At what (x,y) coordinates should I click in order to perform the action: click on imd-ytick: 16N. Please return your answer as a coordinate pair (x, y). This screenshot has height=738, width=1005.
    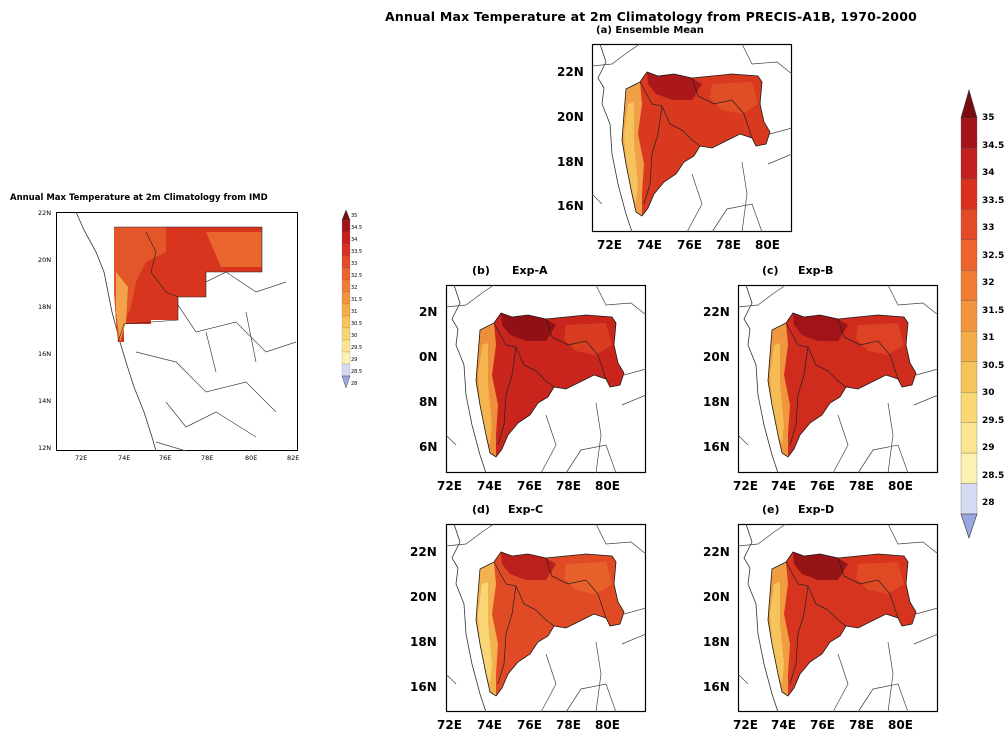
    Looking at the image, I should click on (45, 354).